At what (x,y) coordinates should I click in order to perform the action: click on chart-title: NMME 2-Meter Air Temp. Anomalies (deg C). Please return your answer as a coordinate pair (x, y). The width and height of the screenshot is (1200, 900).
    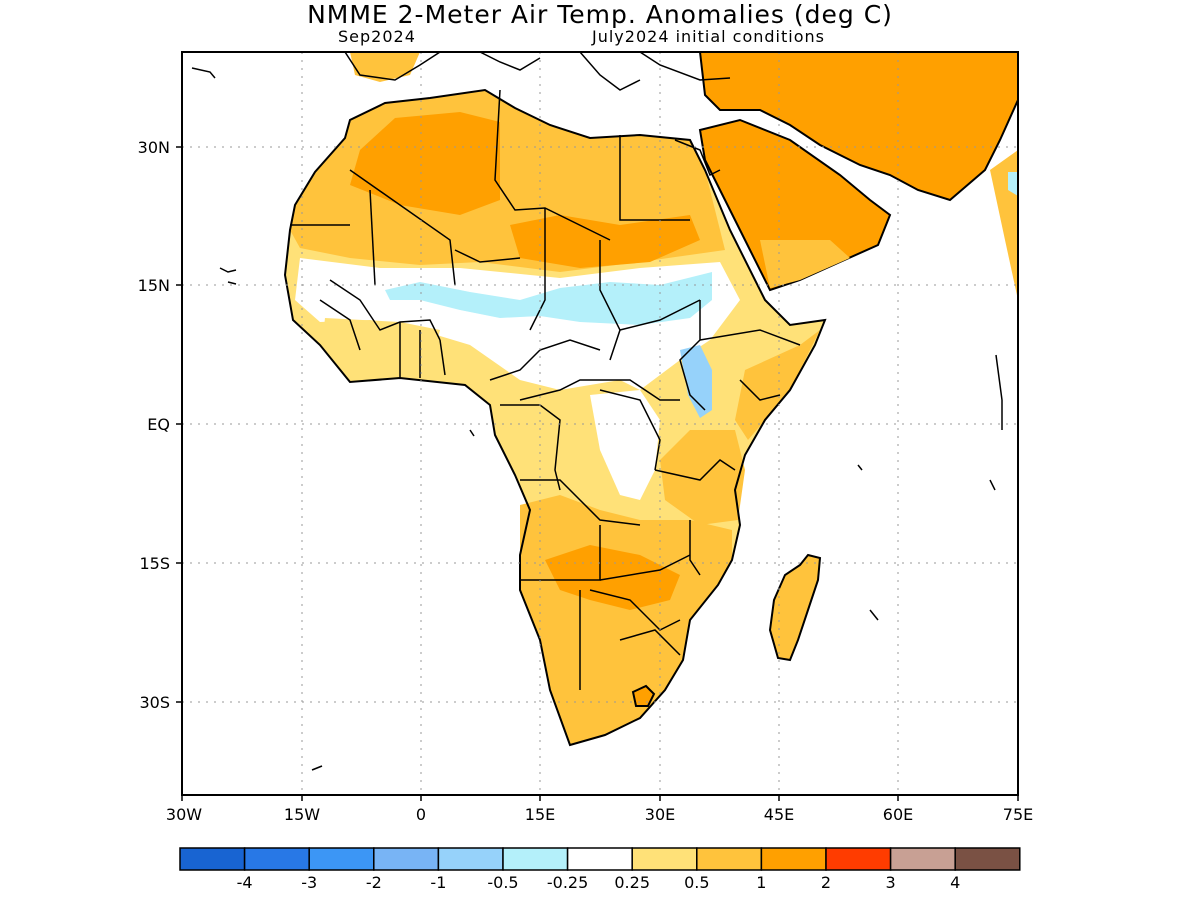
    Looking at the image, I should click on (600, 14).